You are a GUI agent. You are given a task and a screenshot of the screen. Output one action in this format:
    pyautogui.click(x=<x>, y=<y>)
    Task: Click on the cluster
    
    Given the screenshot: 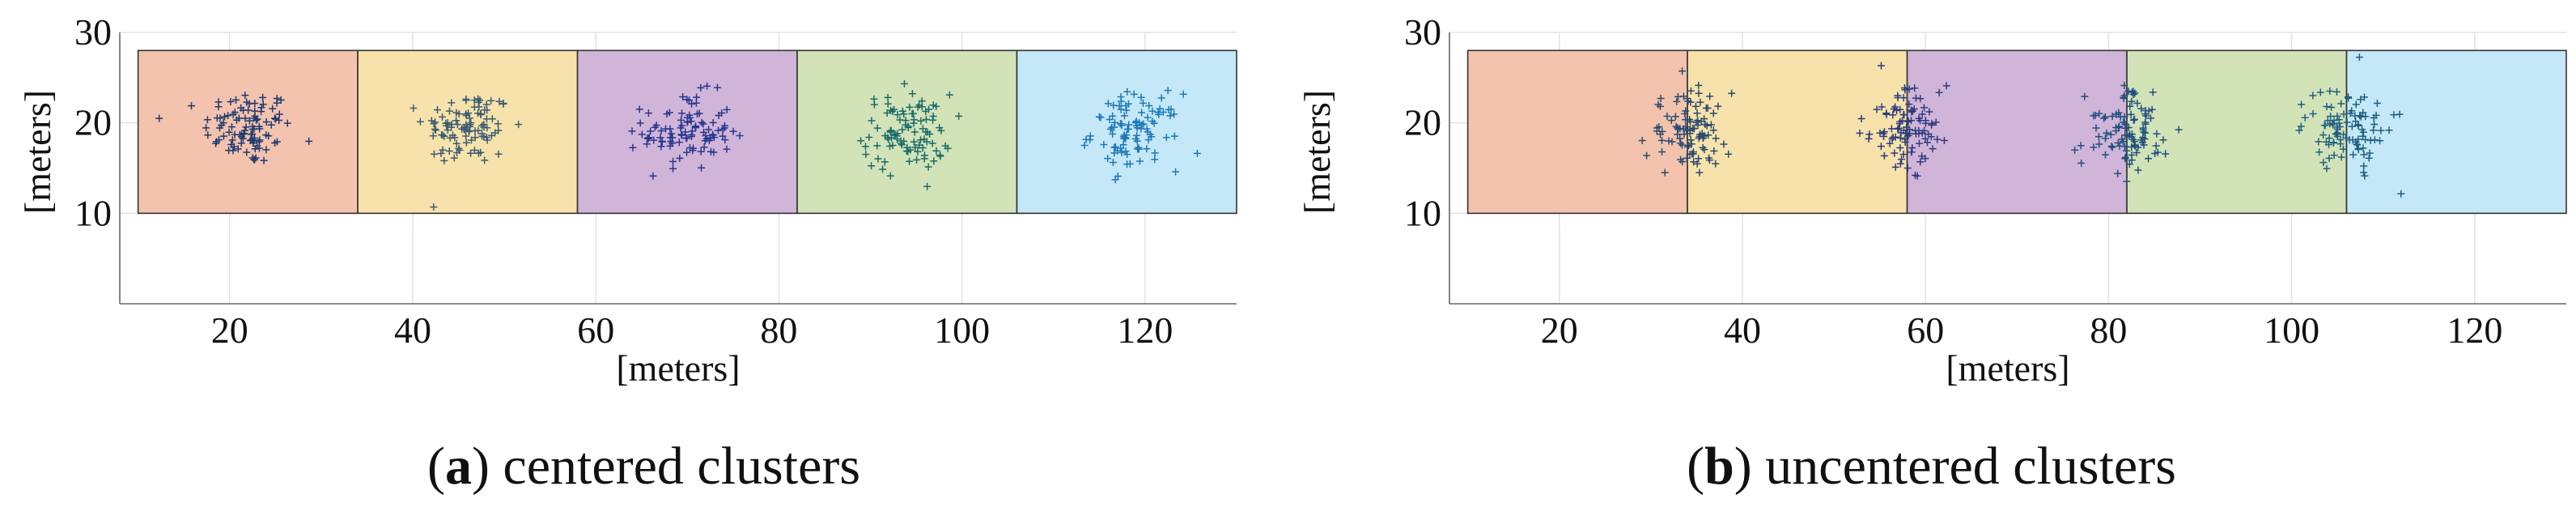 What is the action you would take?
    pyautogui.click(x=1687, y=122)
    